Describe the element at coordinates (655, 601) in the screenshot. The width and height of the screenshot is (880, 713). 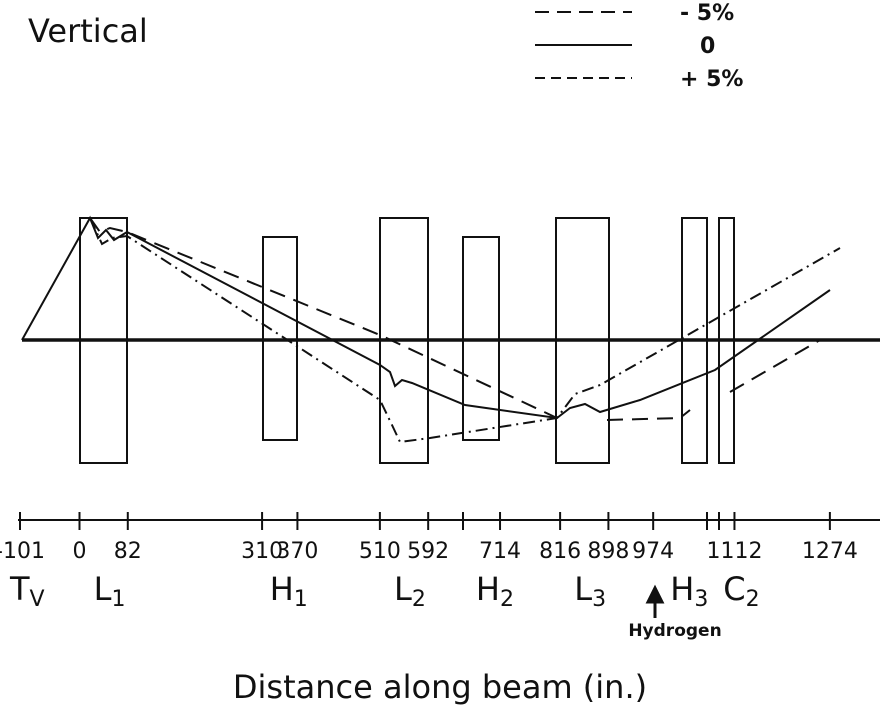
I see `arrow` at that location.